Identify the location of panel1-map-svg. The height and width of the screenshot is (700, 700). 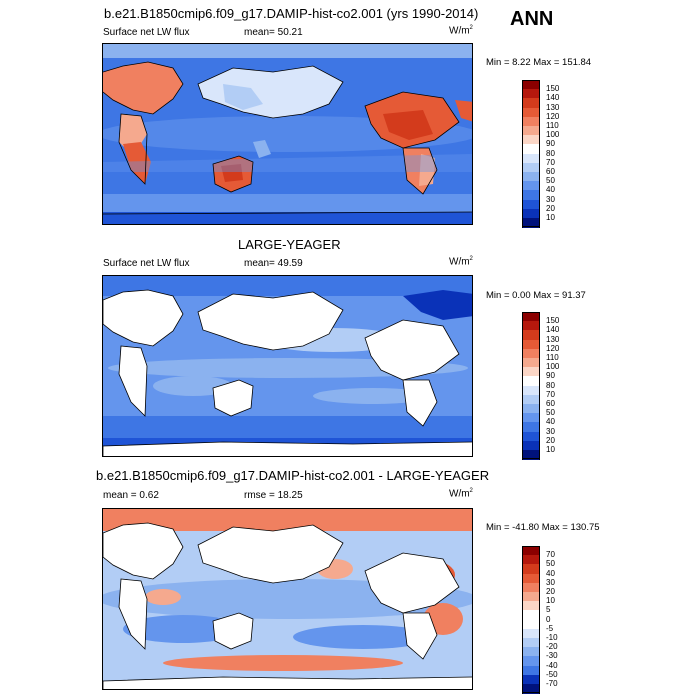
(287, 134).